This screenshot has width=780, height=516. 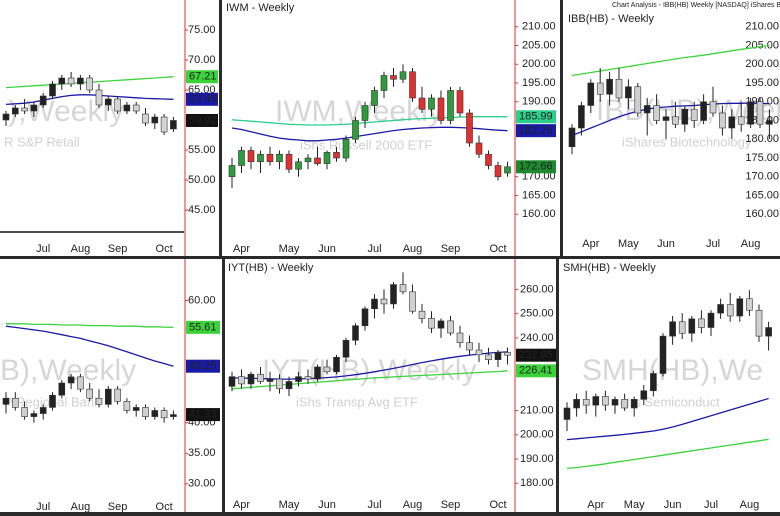 I want to click on watermark-subtitle: iShares Biotechnology, so click(x=687, y=141).